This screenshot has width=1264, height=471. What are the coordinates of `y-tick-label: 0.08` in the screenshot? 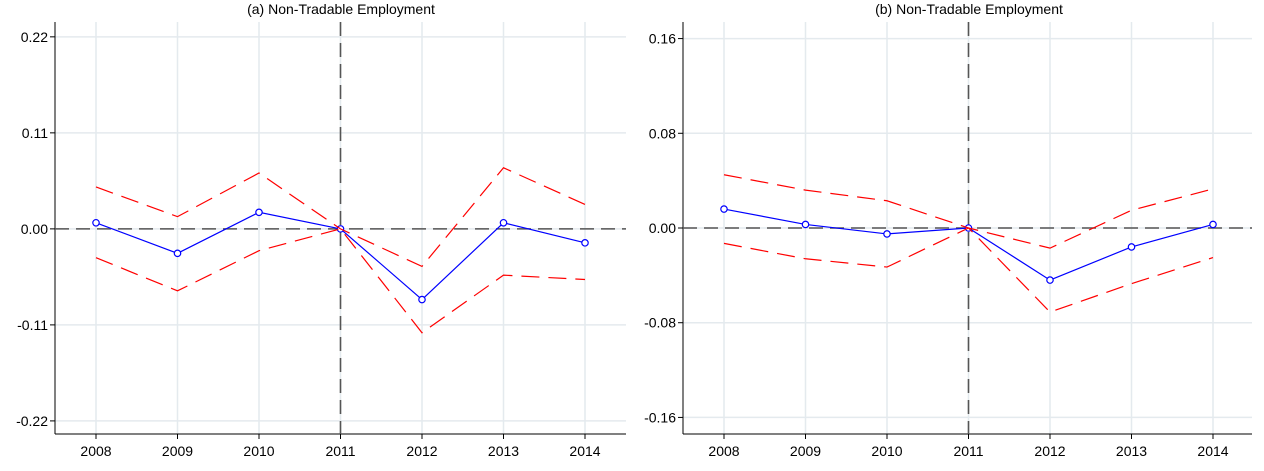 It's located at (662, 133).